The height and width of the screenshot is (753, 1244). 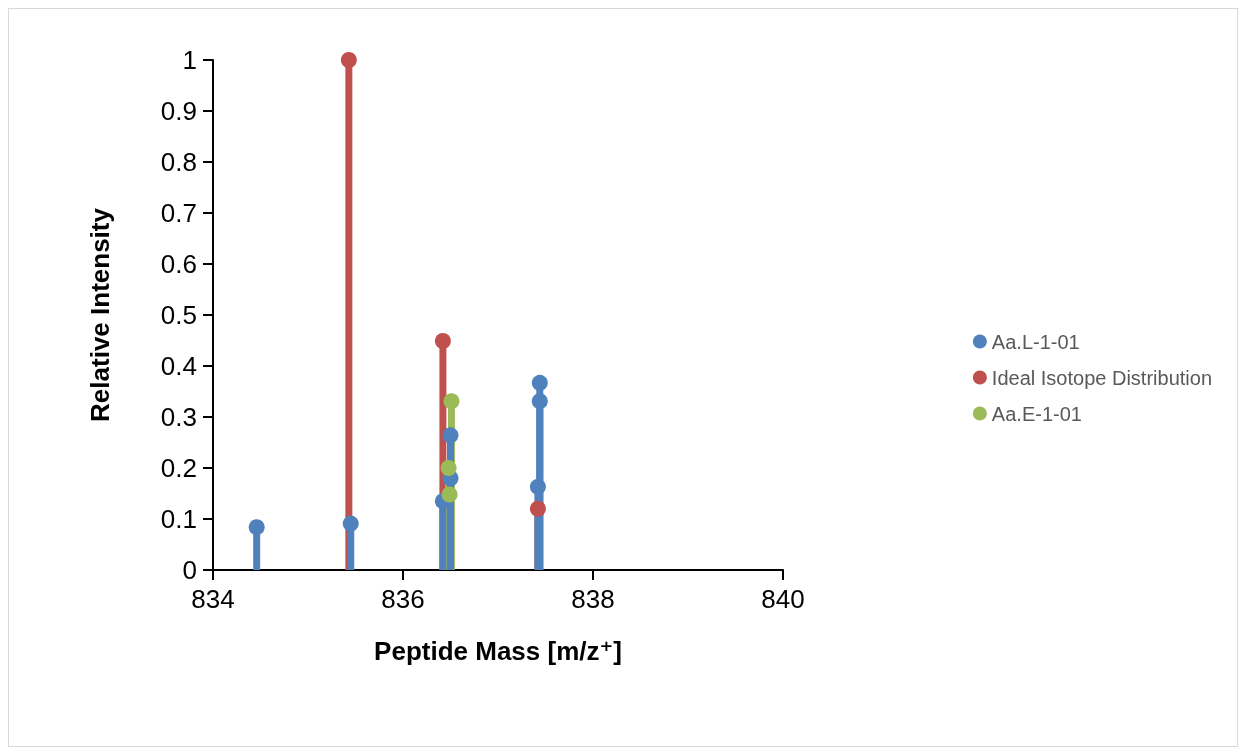 I want to click on y-tick-label: 1, so click(x=189, y=60).